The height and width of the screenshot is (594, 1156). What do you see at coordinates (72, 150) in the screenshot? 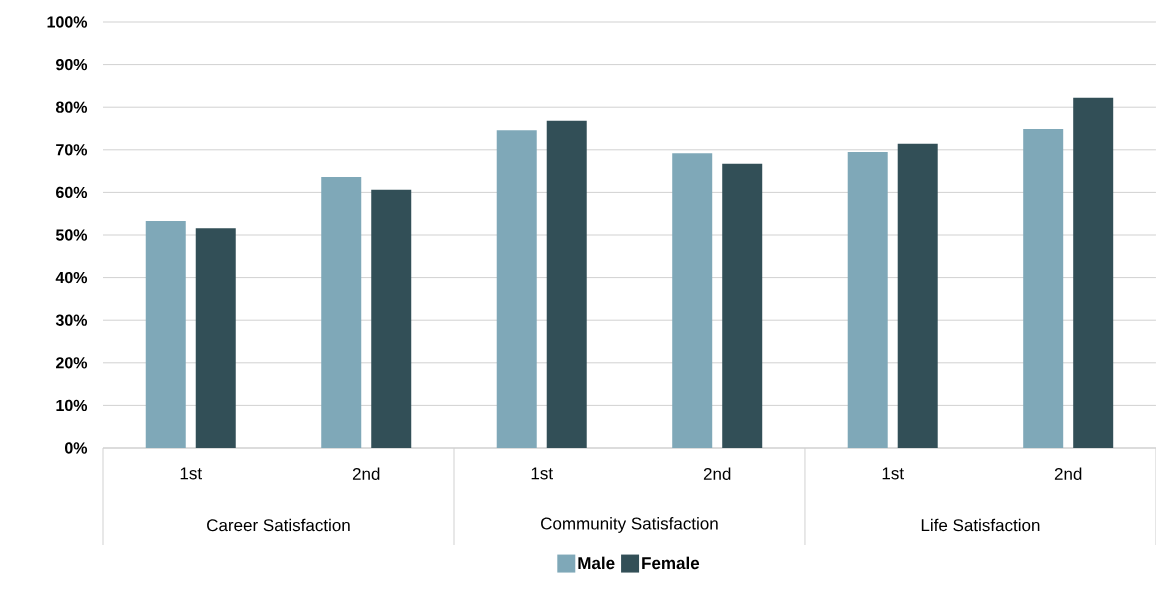
I see `y-tick-label: 70%` at bounding box center [72, 150].